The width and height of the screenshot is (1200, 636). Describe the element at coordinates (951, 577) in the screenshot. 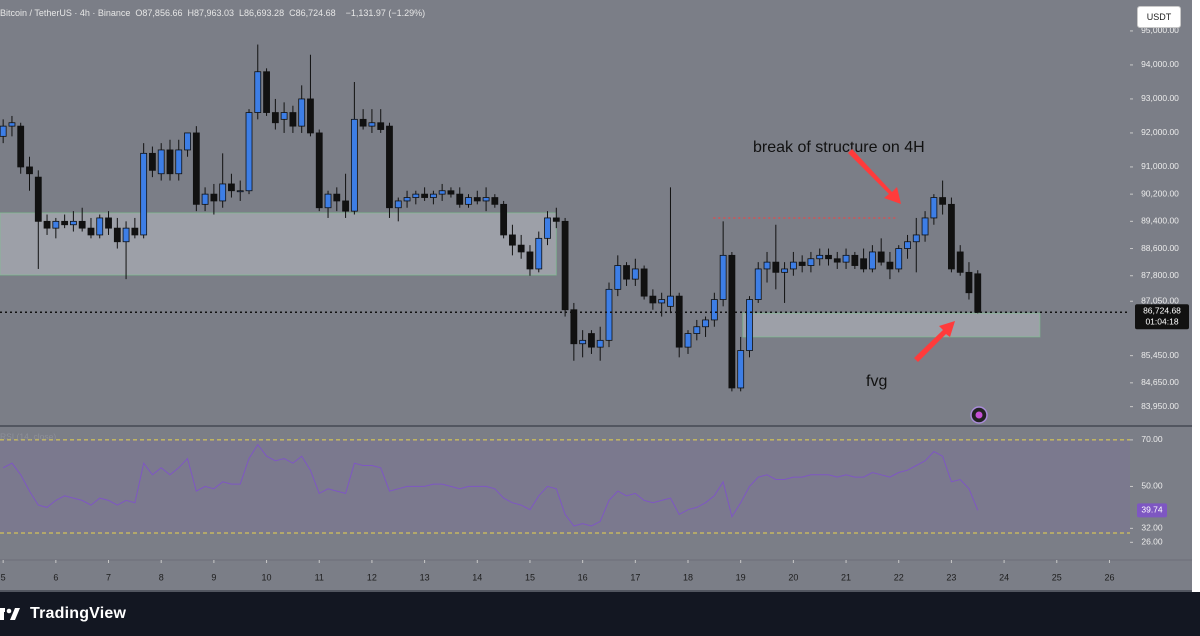

I see `x-tick-label: 23` at that location.